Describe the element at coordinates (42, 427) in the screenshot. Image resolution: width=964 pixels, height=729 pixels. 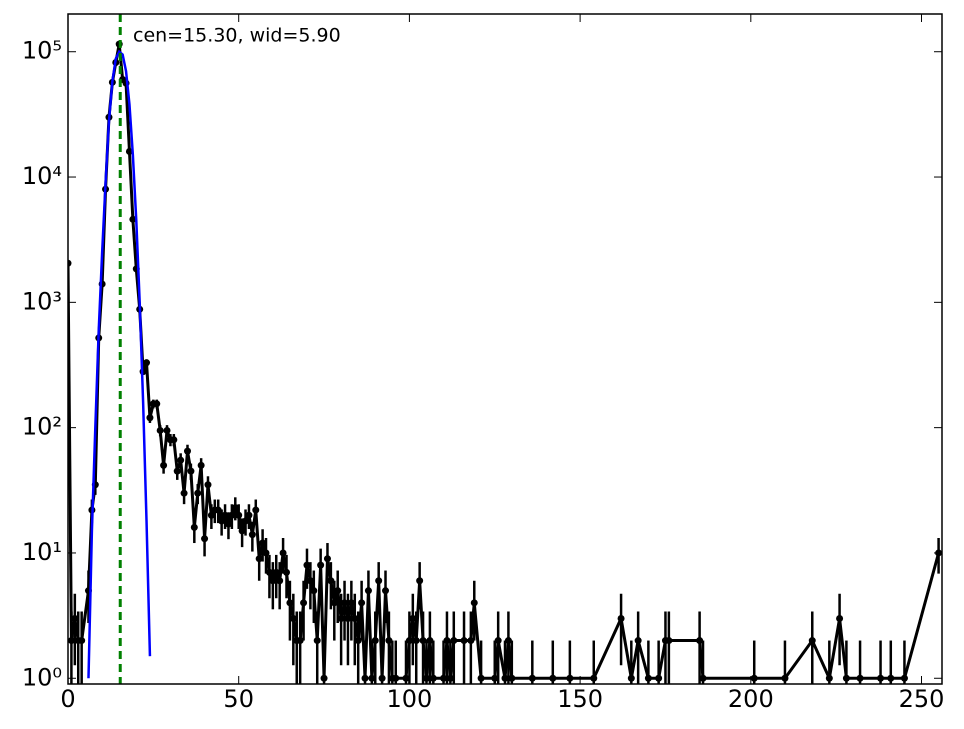
I see `y-tick-label: 10²` at that location.